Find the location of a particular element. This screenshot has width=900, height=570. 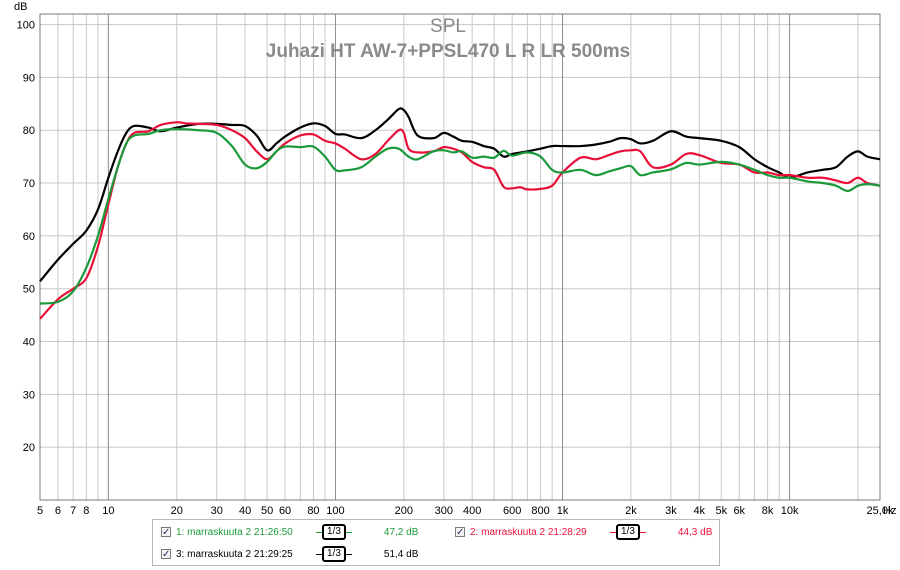

x-tick-label: 6 is located at coordinates (58, 511).